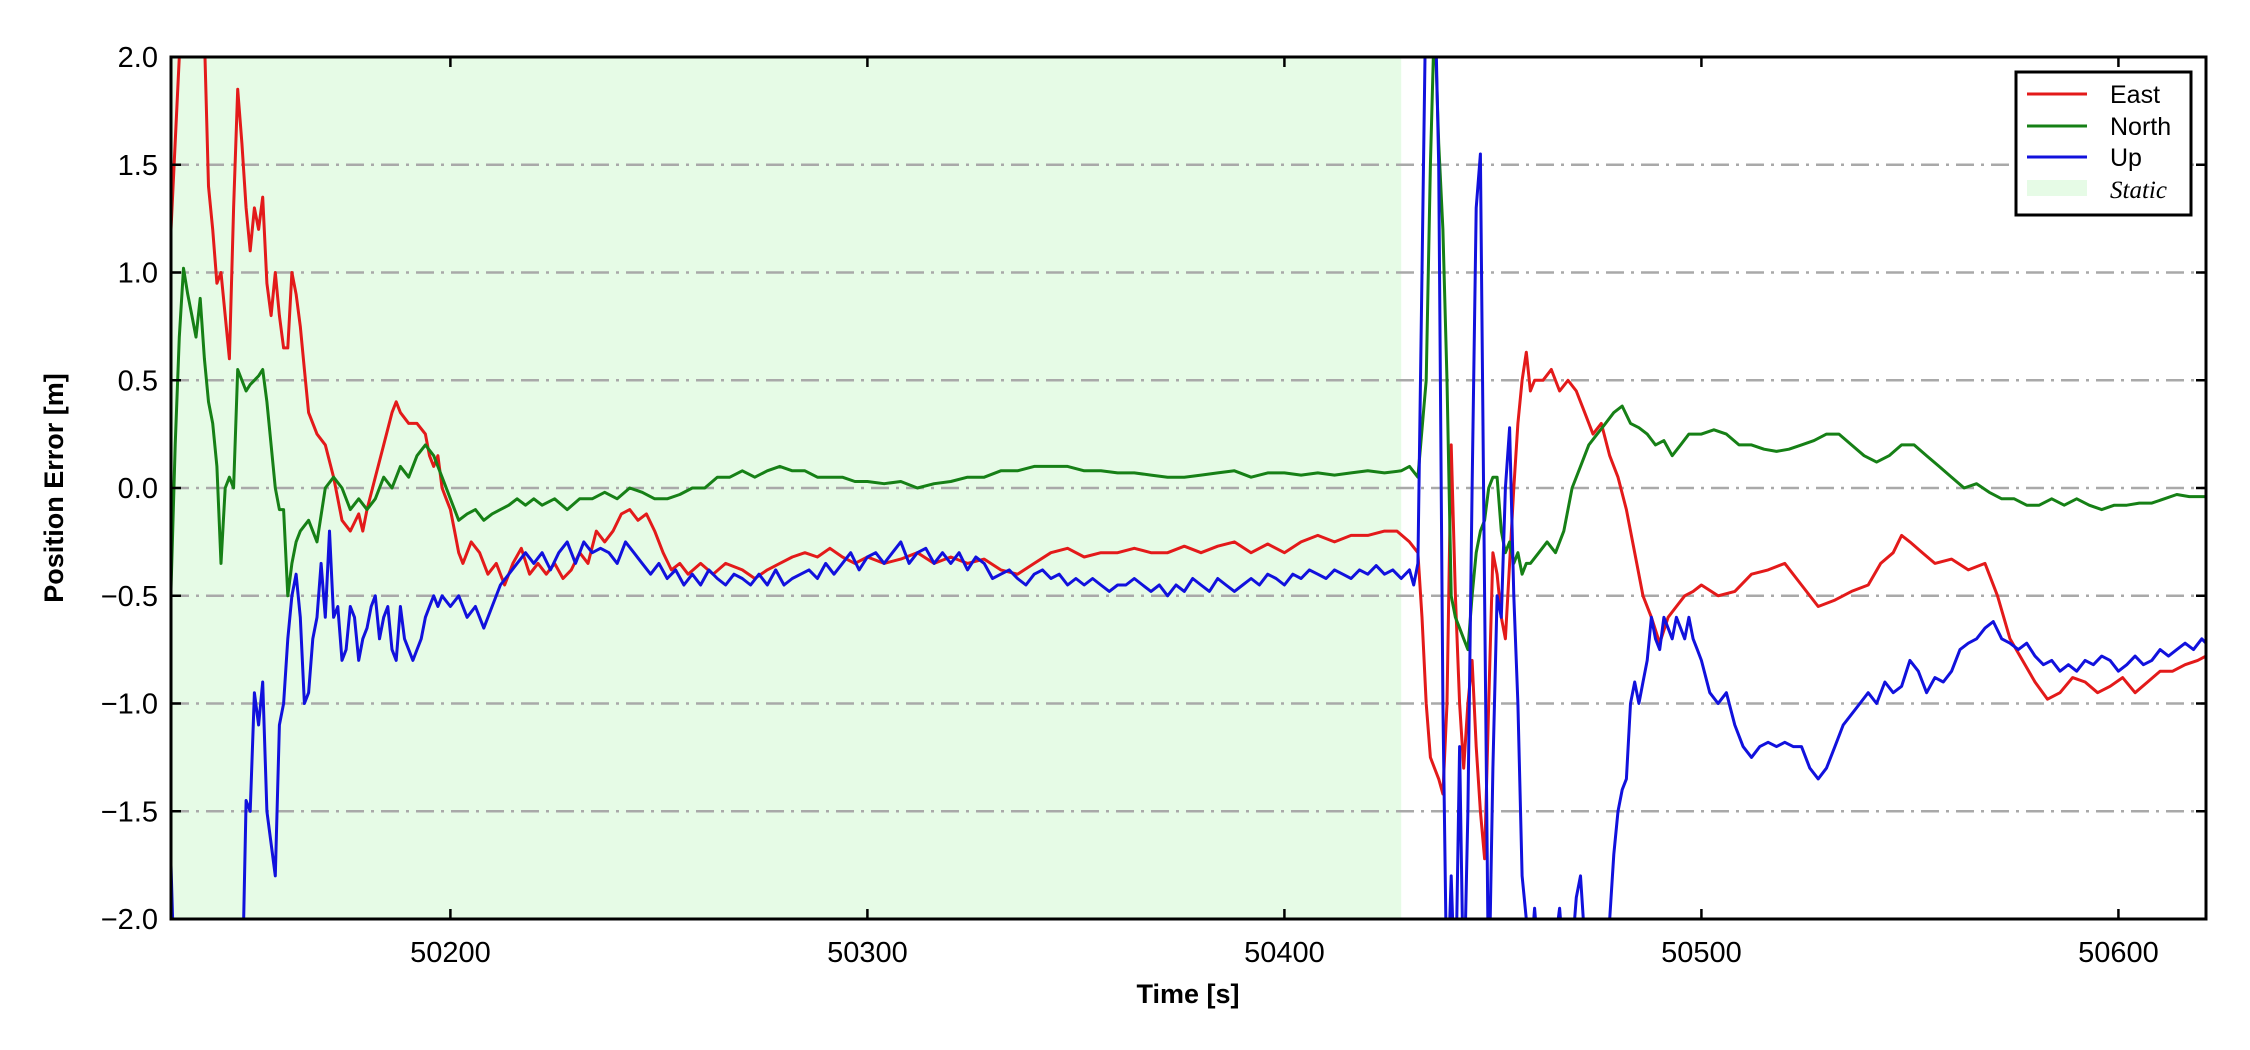  I want to click on x-axis-title: Time [s], so click(1187, 994).